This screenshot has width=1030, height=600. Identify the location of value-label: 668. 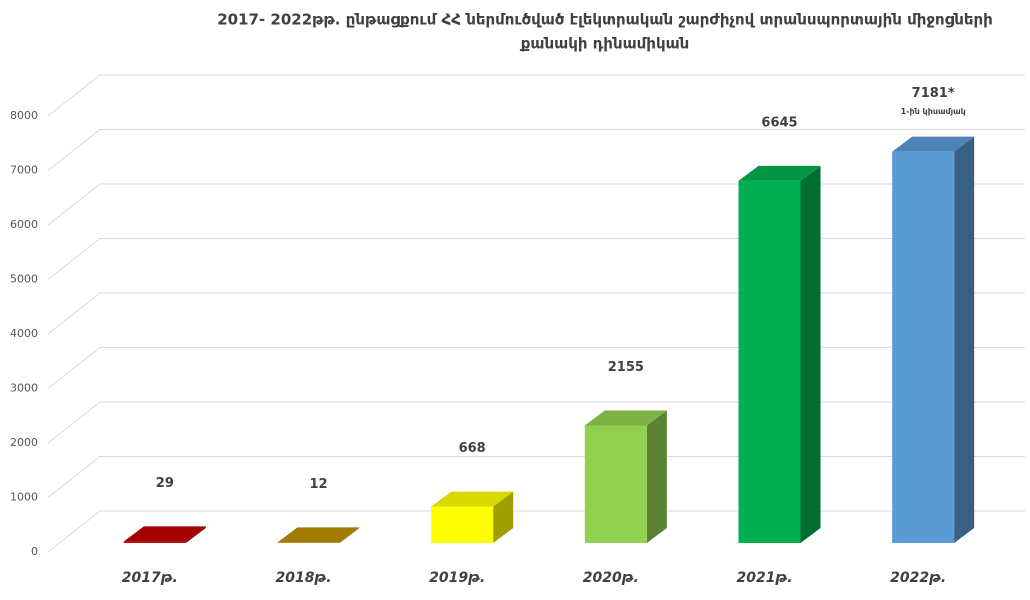
(472, 448).